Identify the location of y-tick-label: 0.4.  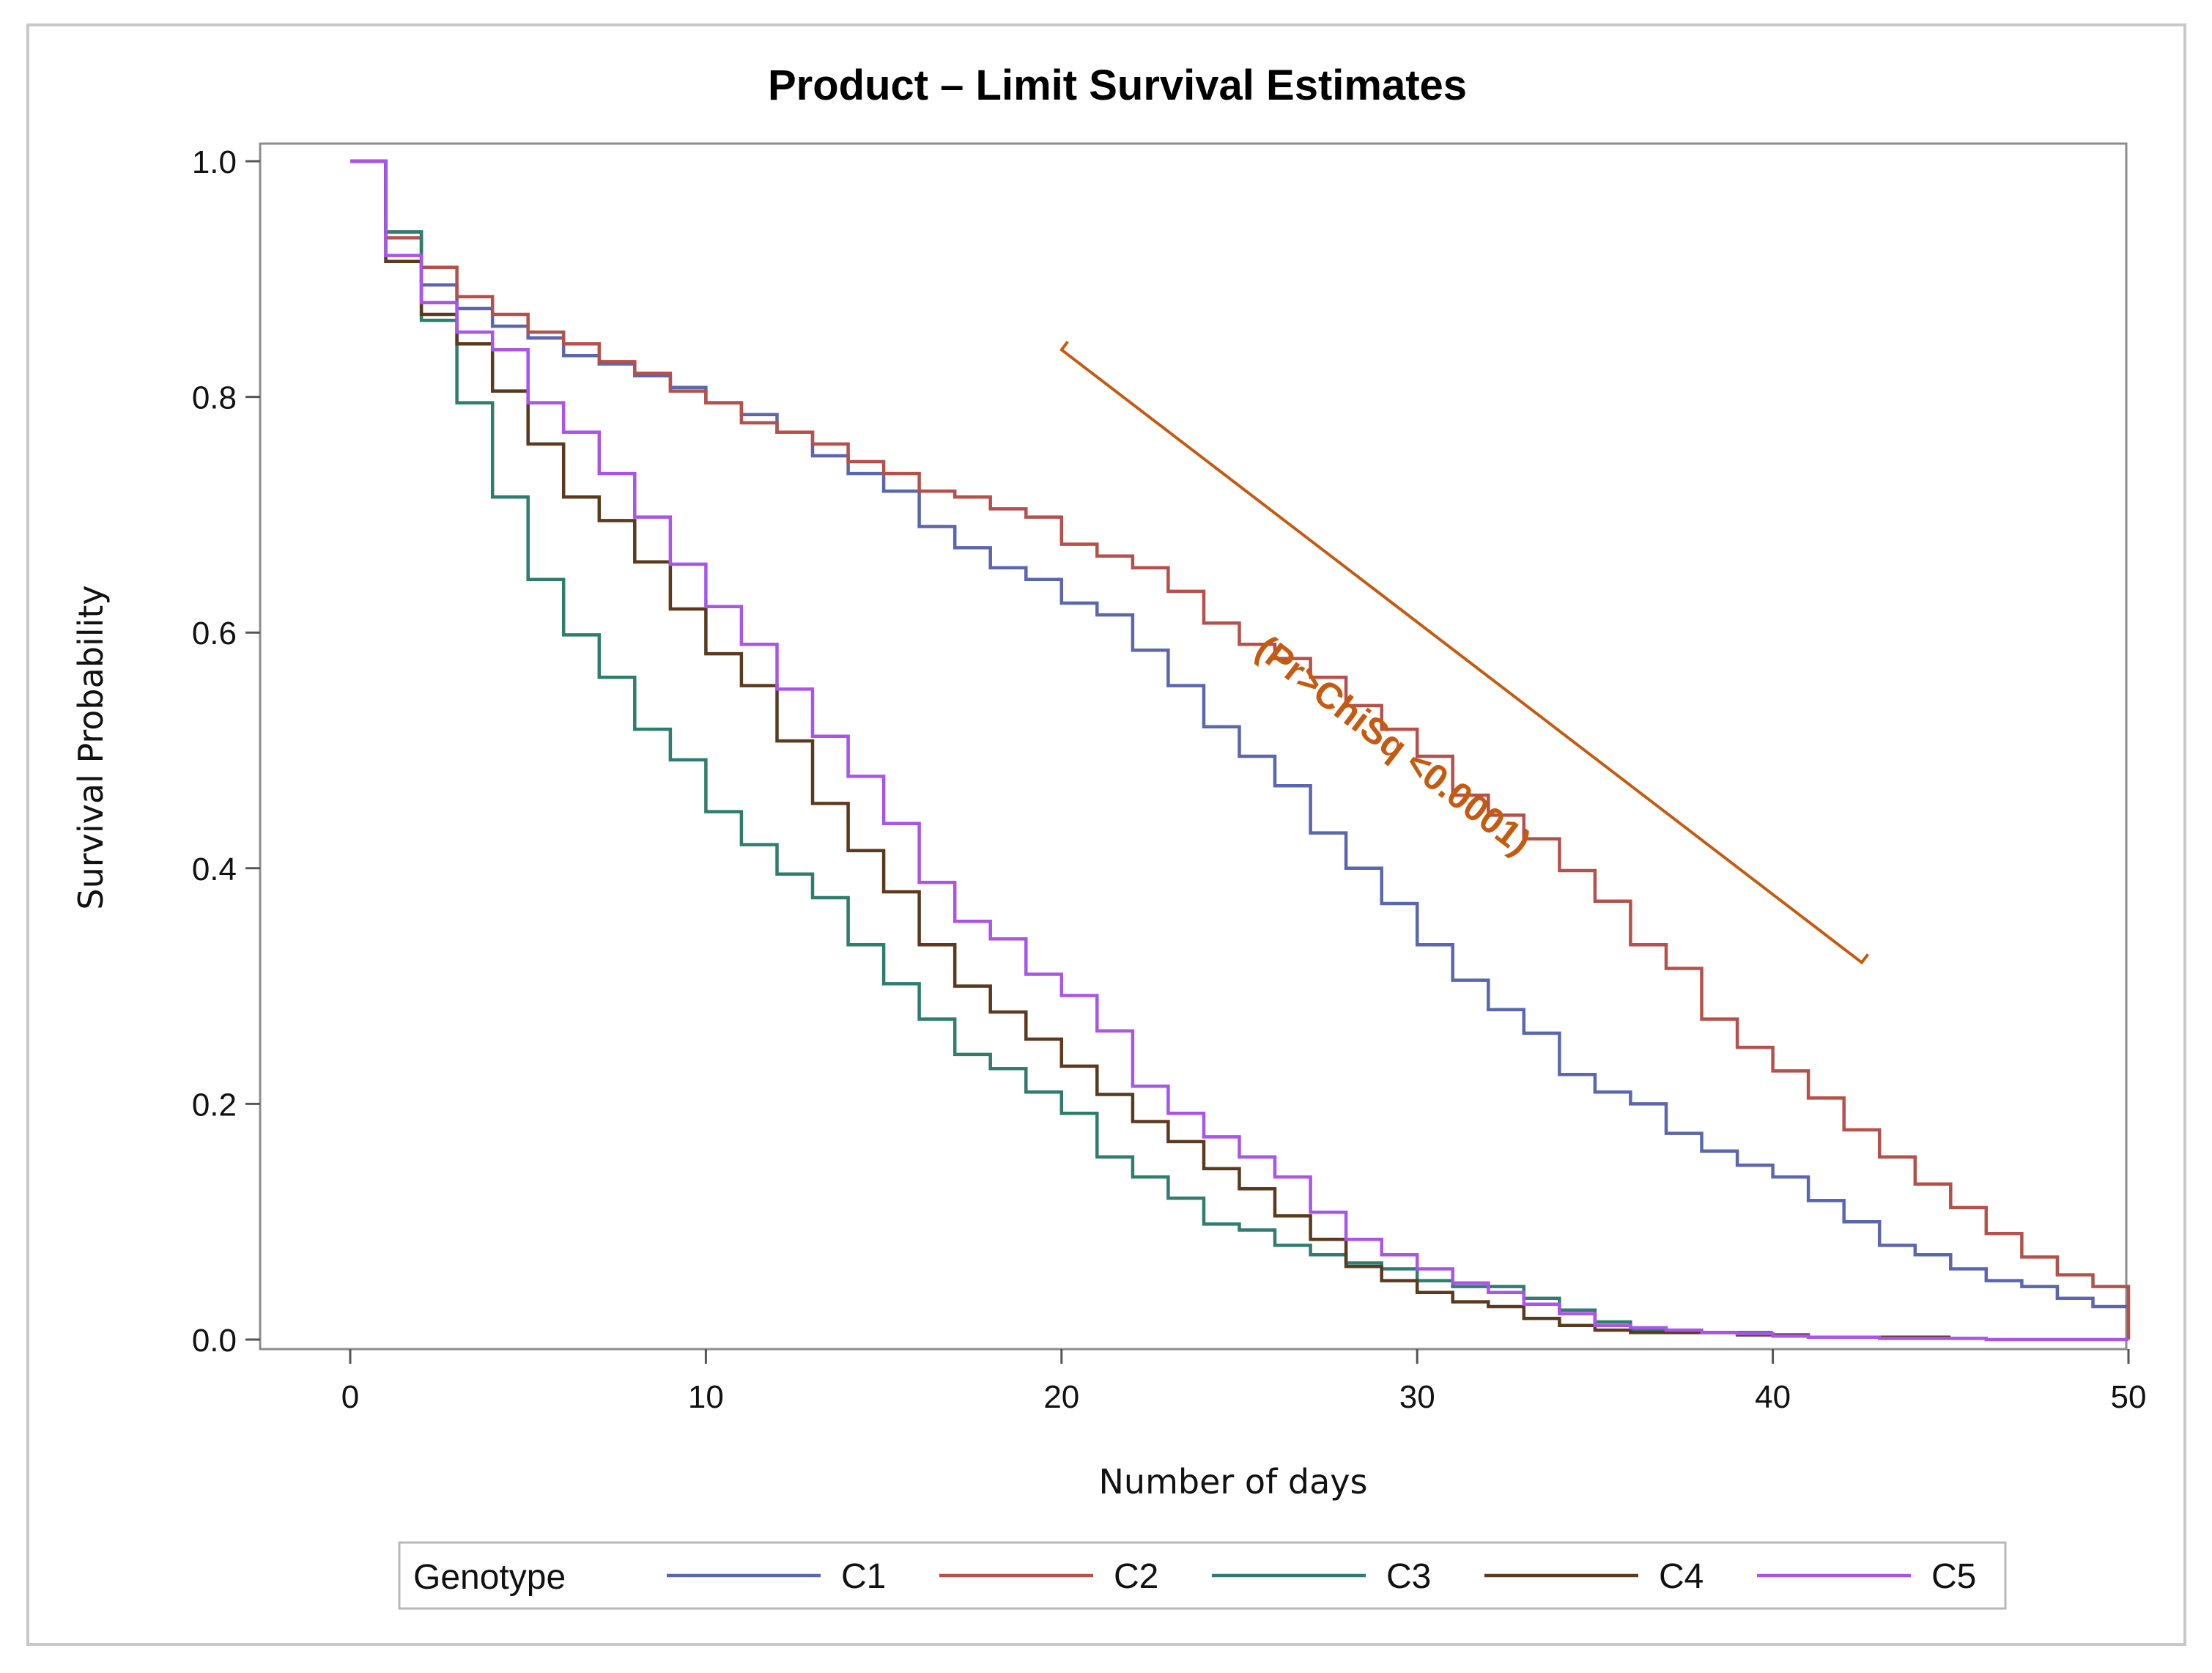
(214, 869).